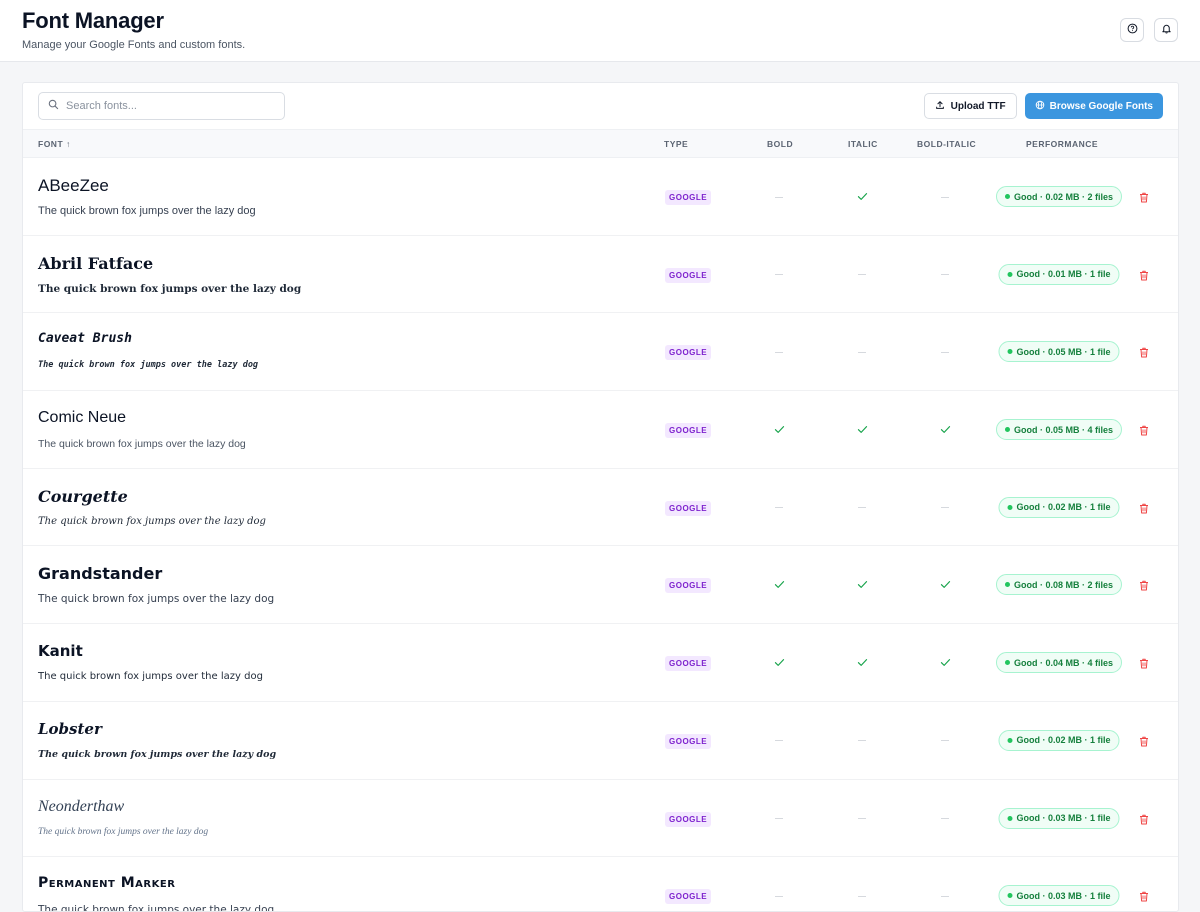  I want to click on performance-badge: Good · 0.01 MB · 1 file, so click(1059, 274).